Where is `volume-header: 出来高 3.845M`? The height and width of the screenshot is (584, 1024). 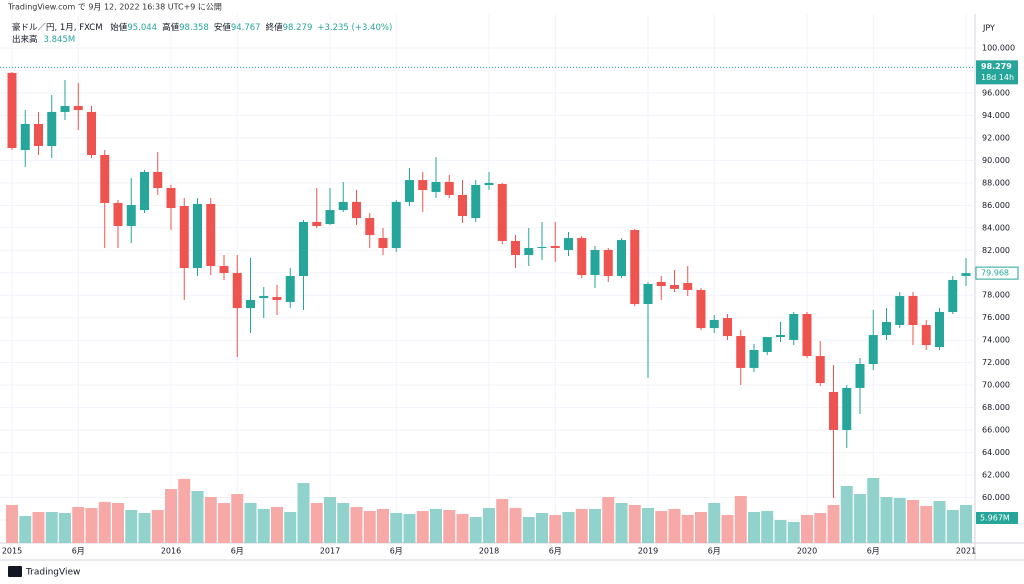 volume-header: 出来高 3.845M is located at coordinates (43, 39).